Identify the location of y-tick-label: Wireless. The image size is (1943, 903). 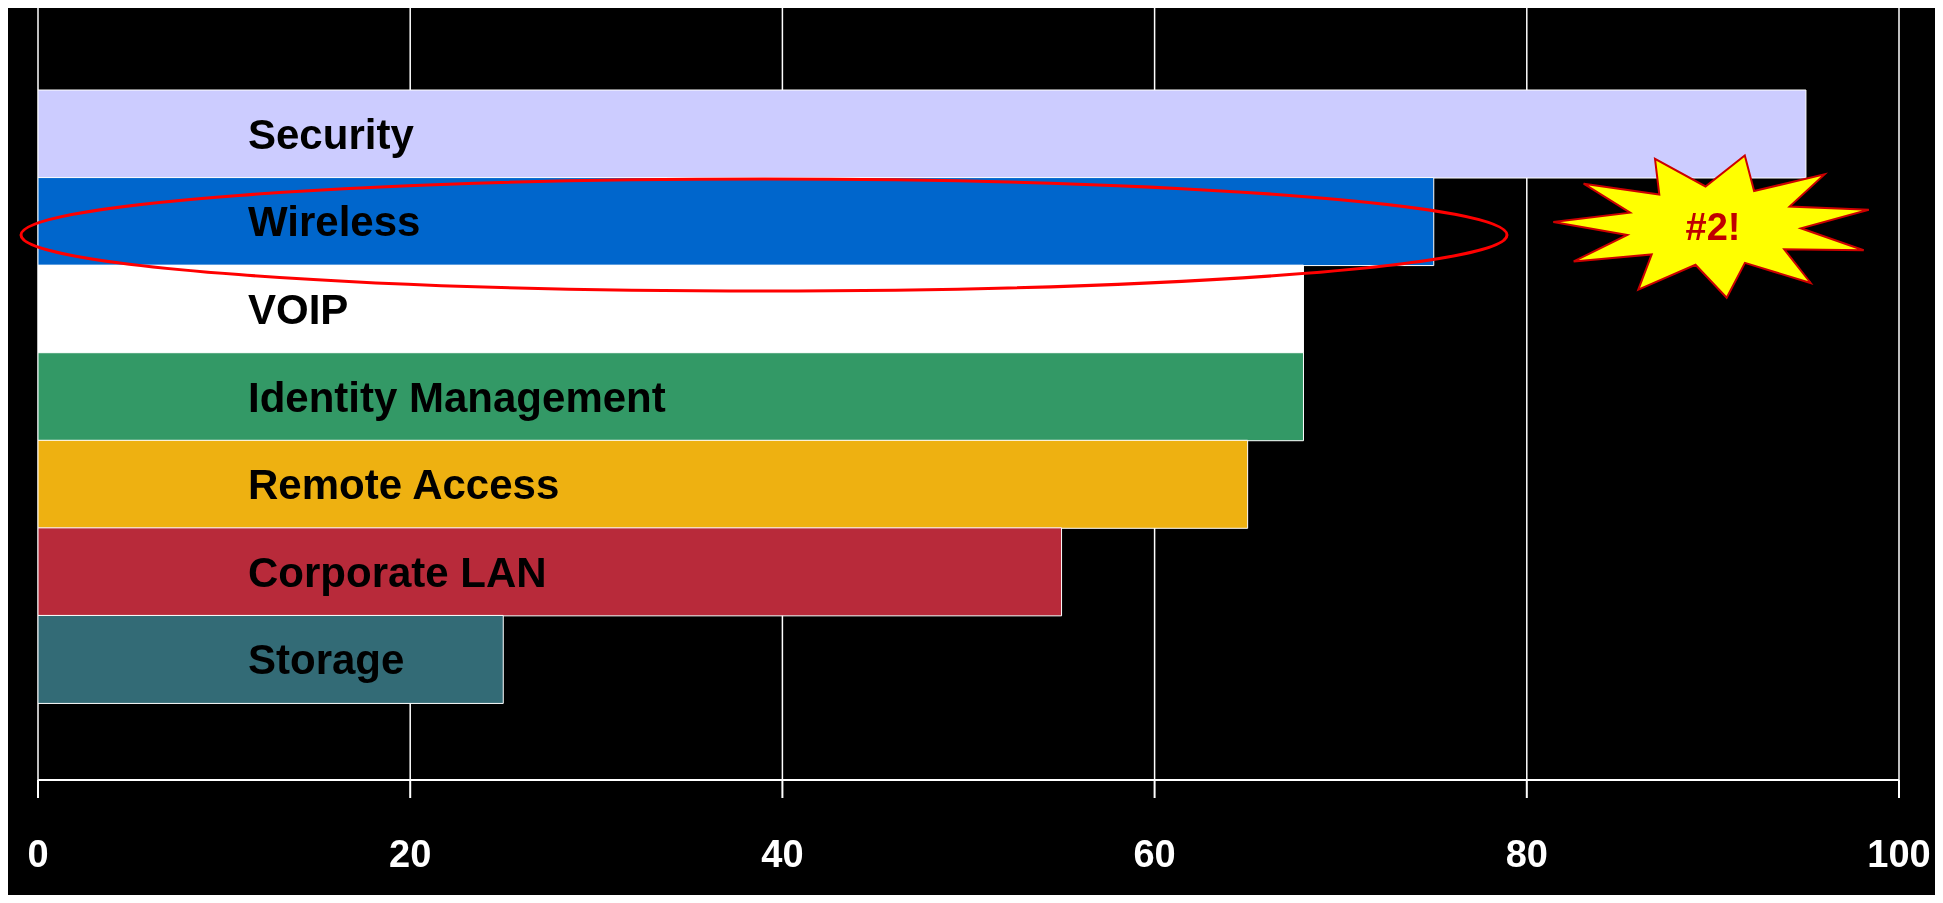
(334, 222).